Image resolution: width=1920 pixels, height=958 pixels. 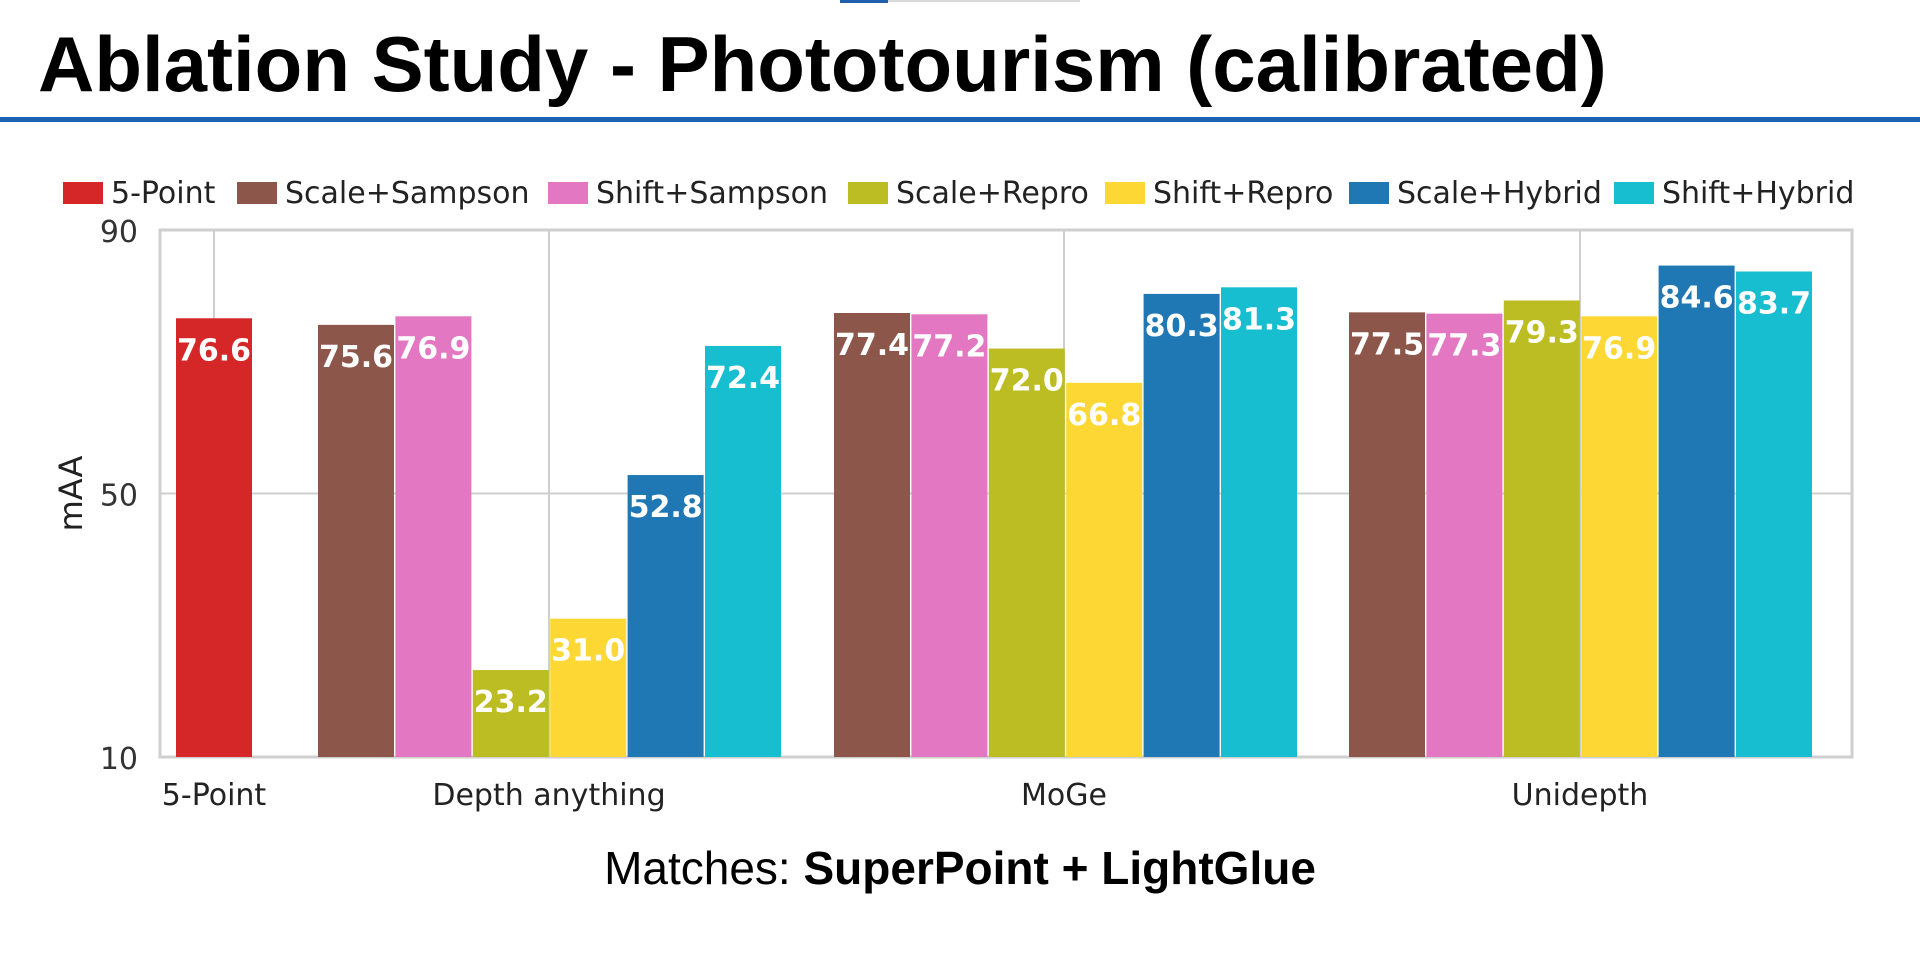 I want to click on bar-value-label: 77.4, so click(x=872, y=345).